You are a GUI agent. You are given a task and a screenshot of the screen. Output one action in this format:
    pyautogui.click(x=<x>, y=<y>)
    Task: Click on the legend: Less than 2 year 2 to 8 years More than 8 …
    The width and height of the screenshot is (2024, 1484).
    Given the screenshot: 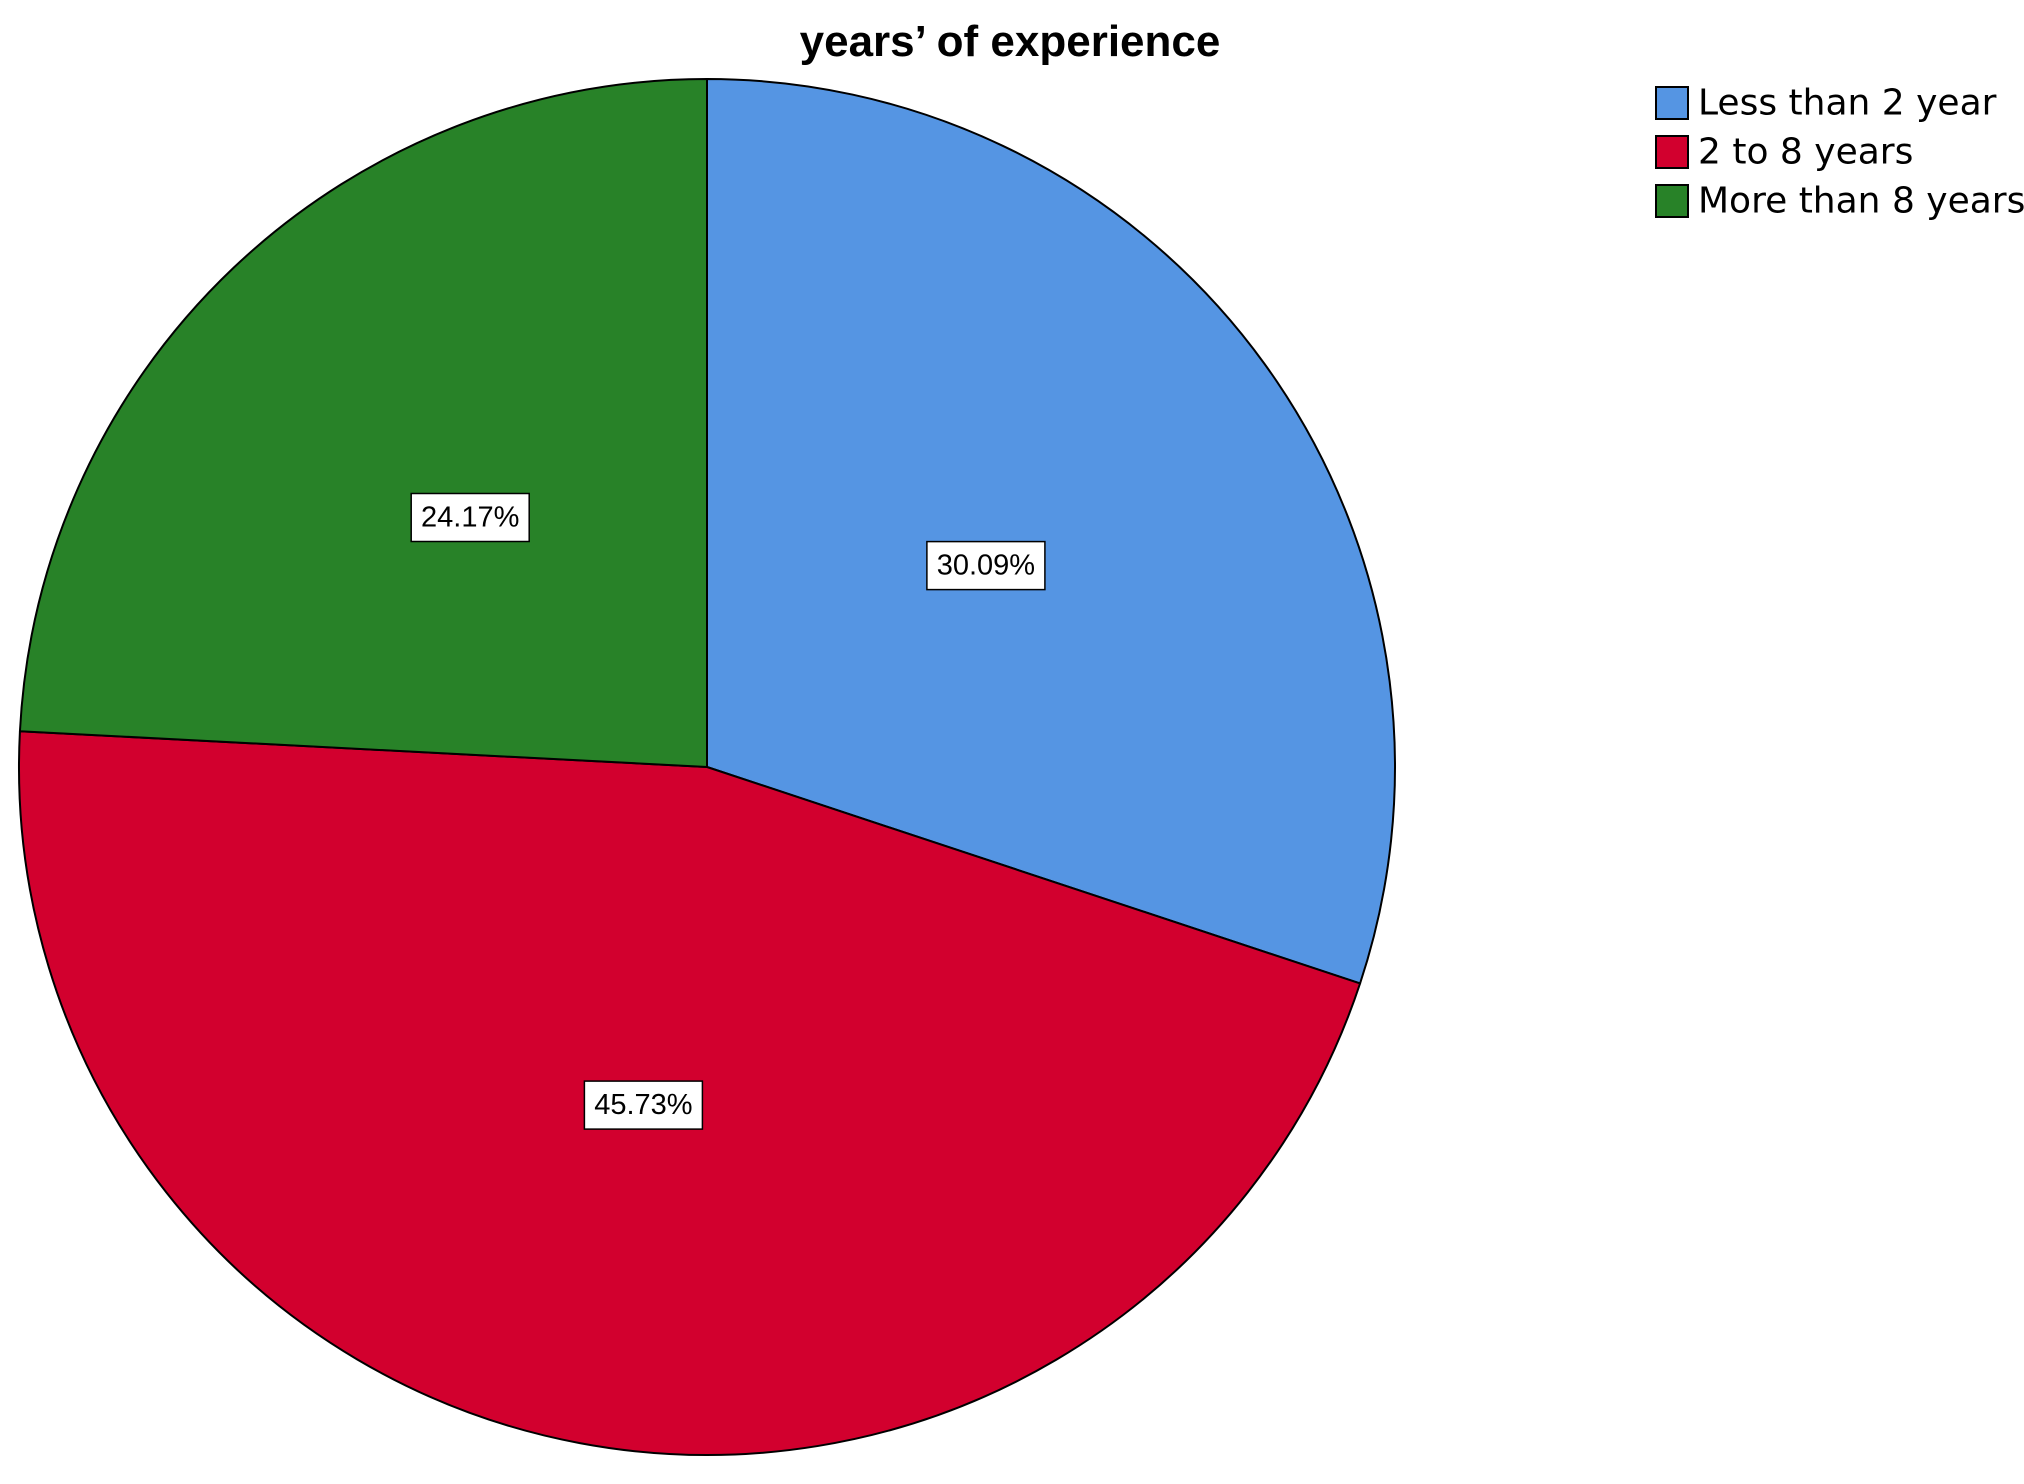 What is the action you would take?
    pyautogui.click(x=1839, y=152)
    